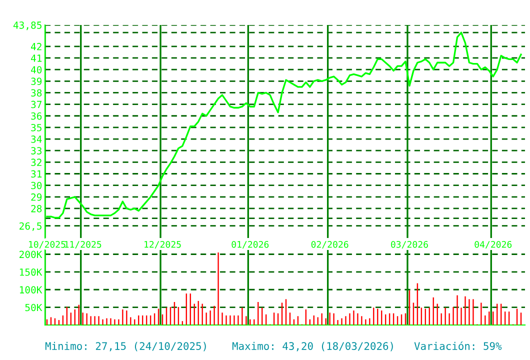 The width and height of the screenshot is (530, 360). I want to click on y-tick-label: 26,5, so click(31, 226).